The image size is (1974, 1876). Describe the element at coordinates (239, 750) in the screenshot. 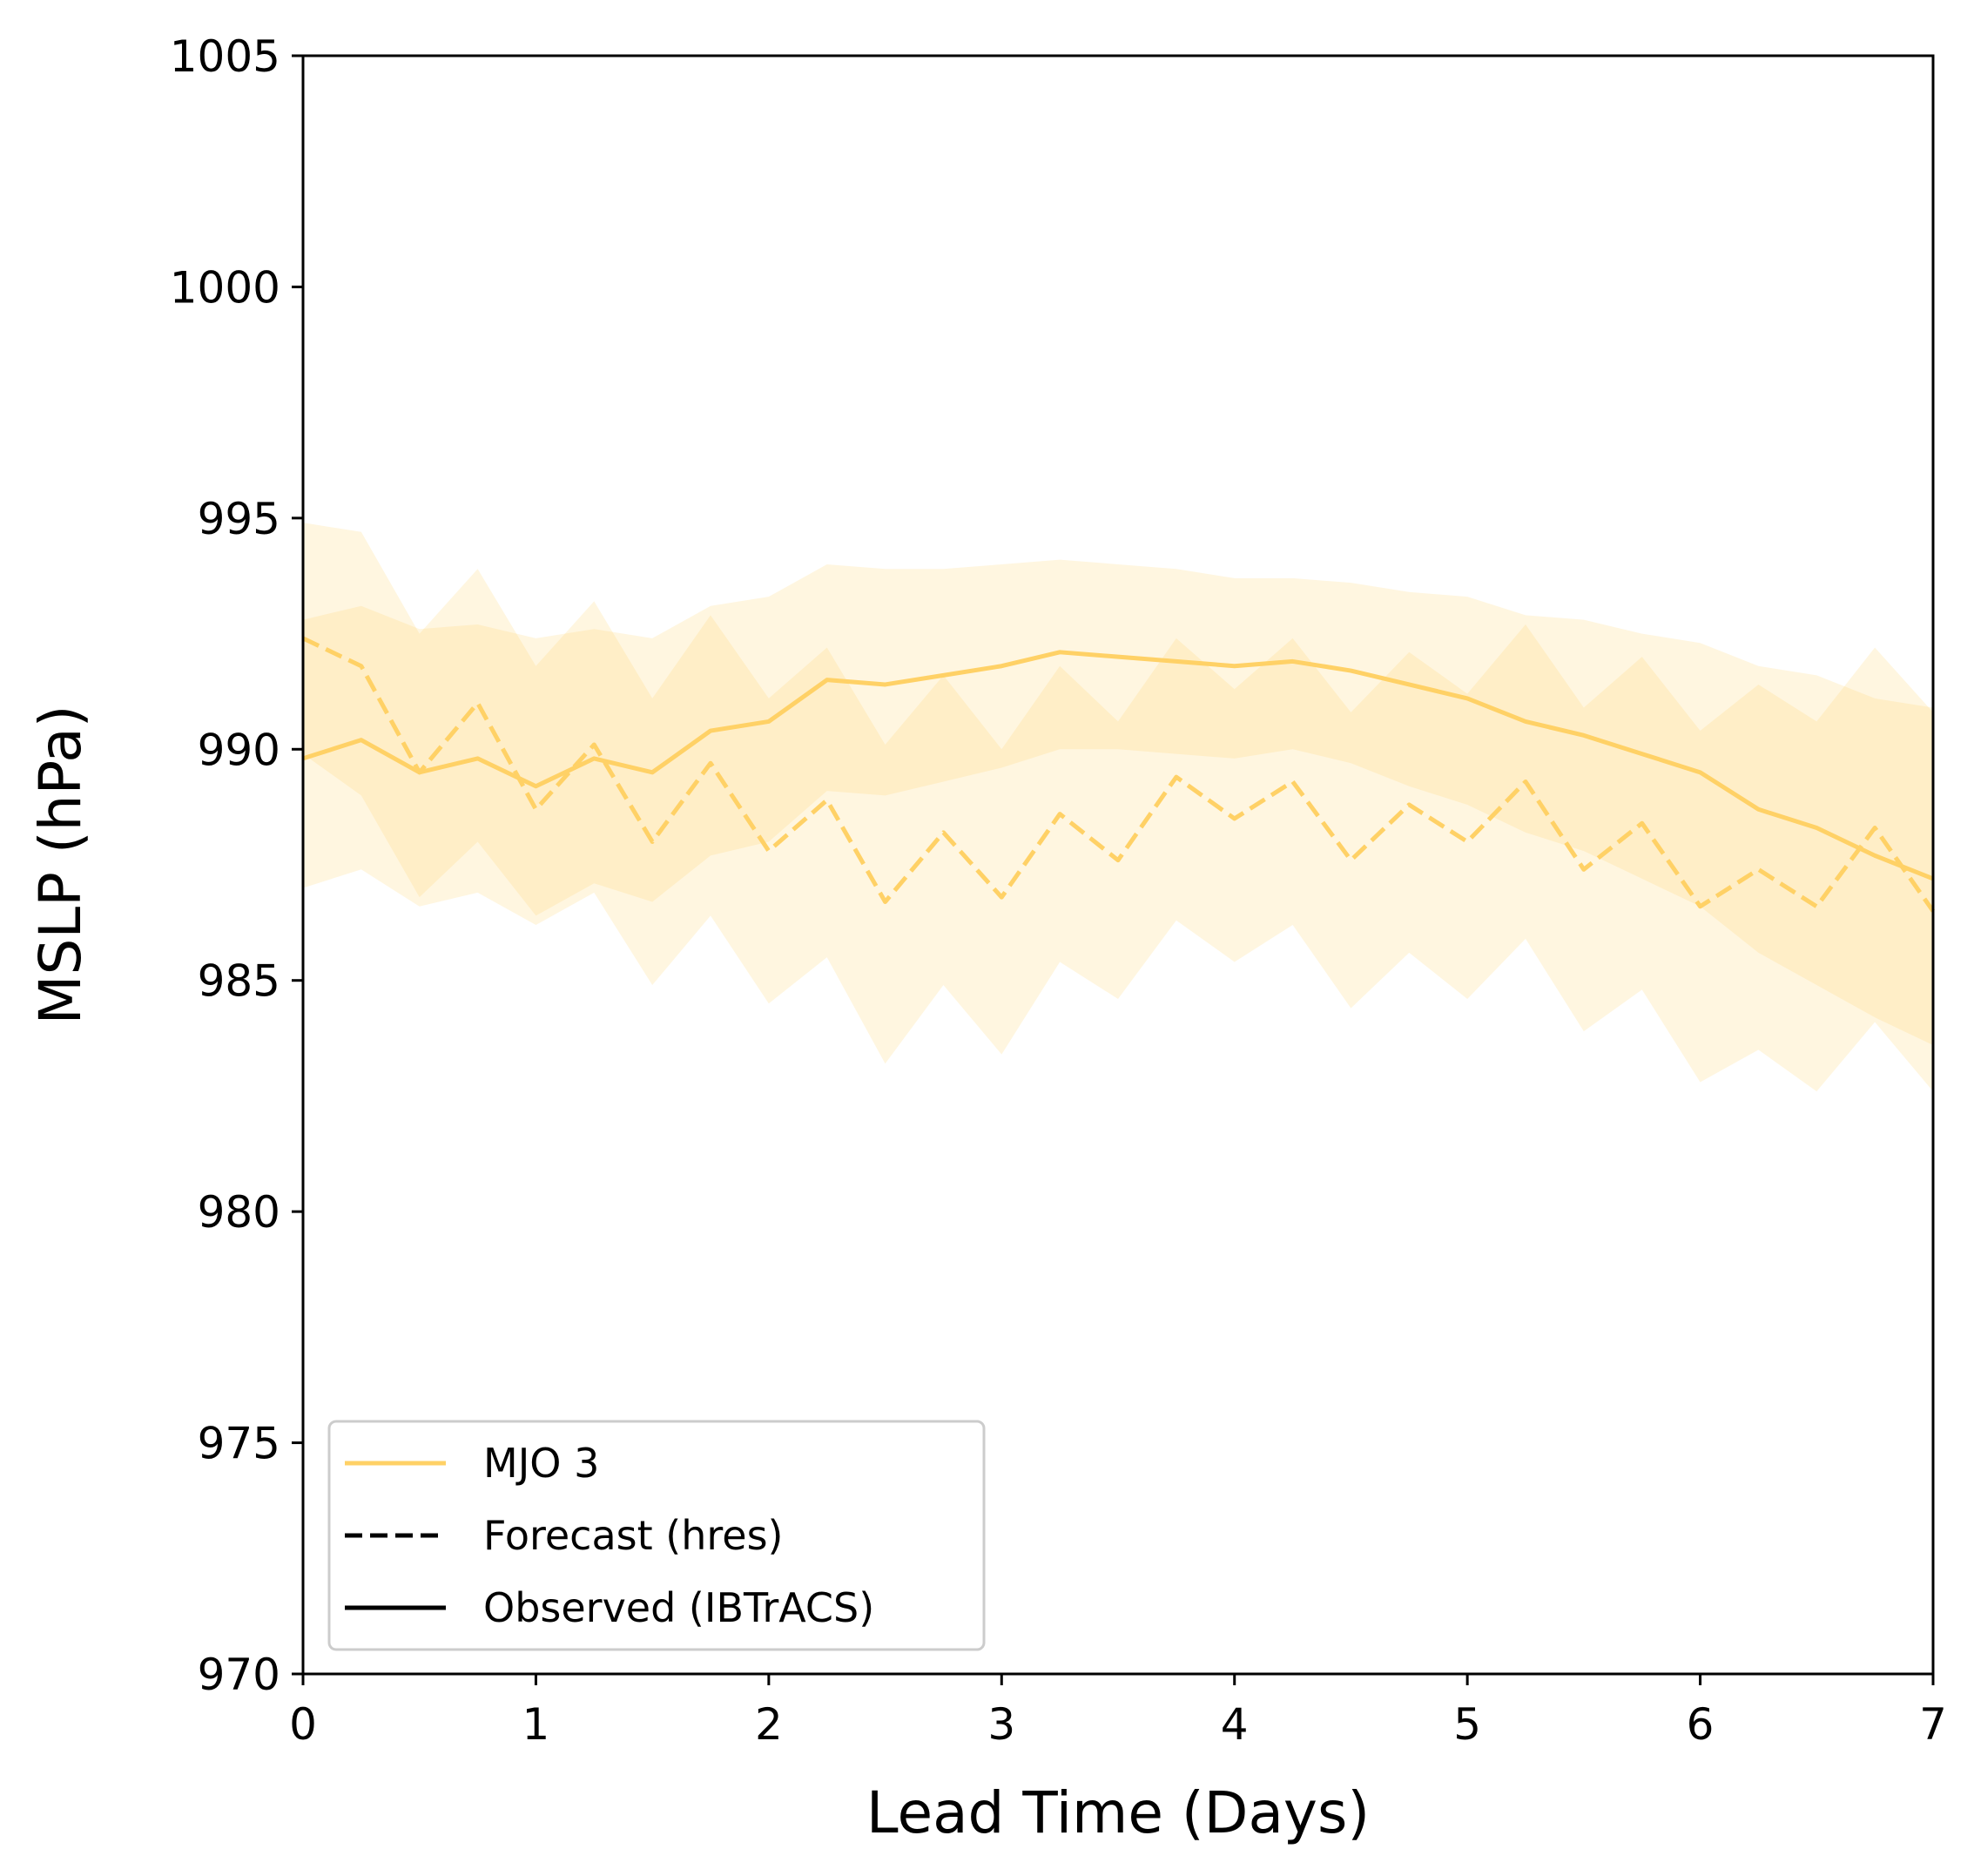

I see `y-tick-label: 990` at that location.